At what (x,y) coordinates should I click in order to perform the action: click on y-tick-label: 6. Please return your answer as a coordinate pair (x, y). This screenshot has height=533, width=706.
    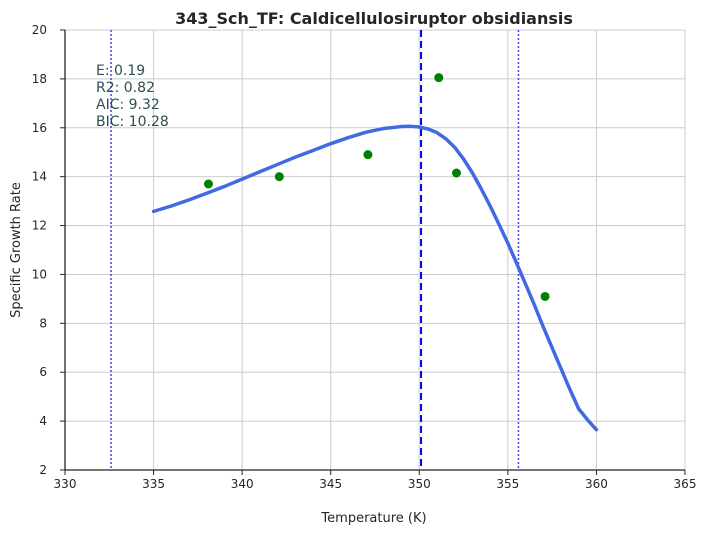
    Looking at the image, I should click on (43, 372).